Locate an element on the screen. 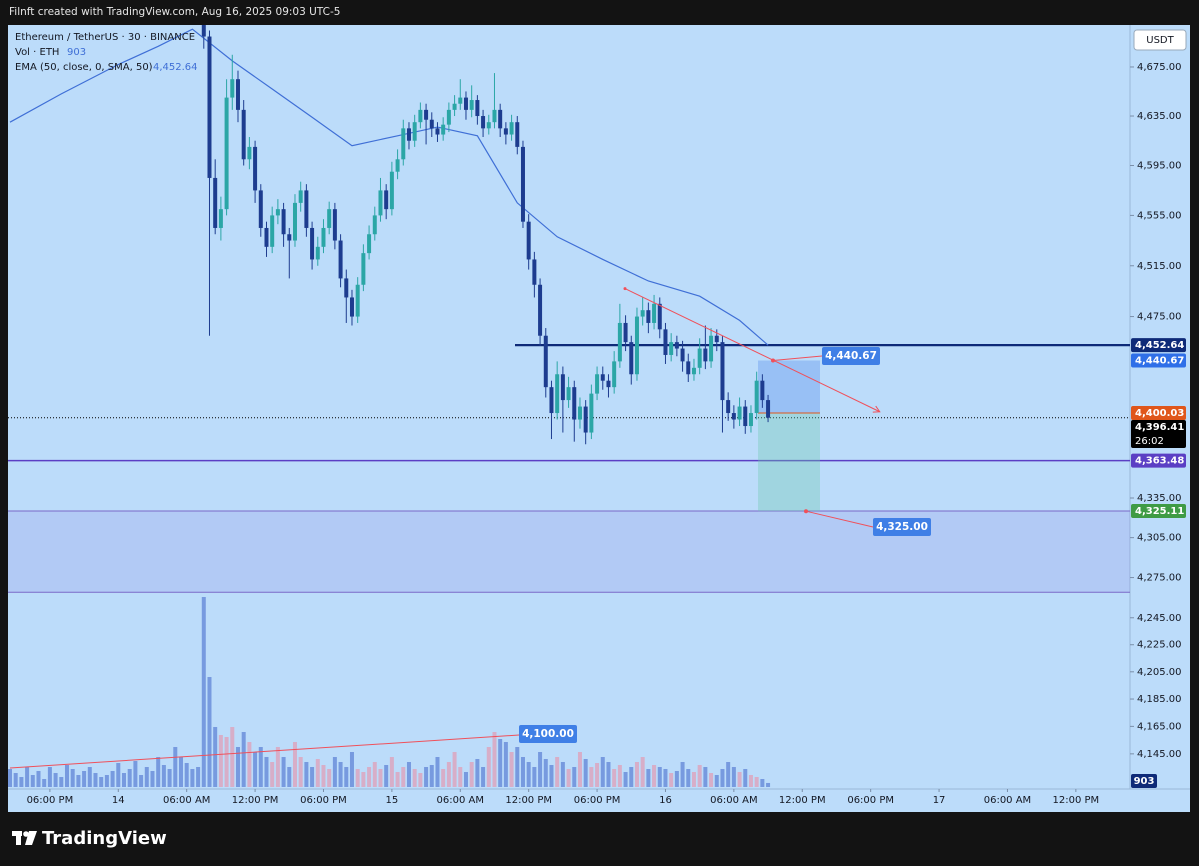  y-tick-label: 4,145.00 is located at coordinates (1159, 754).